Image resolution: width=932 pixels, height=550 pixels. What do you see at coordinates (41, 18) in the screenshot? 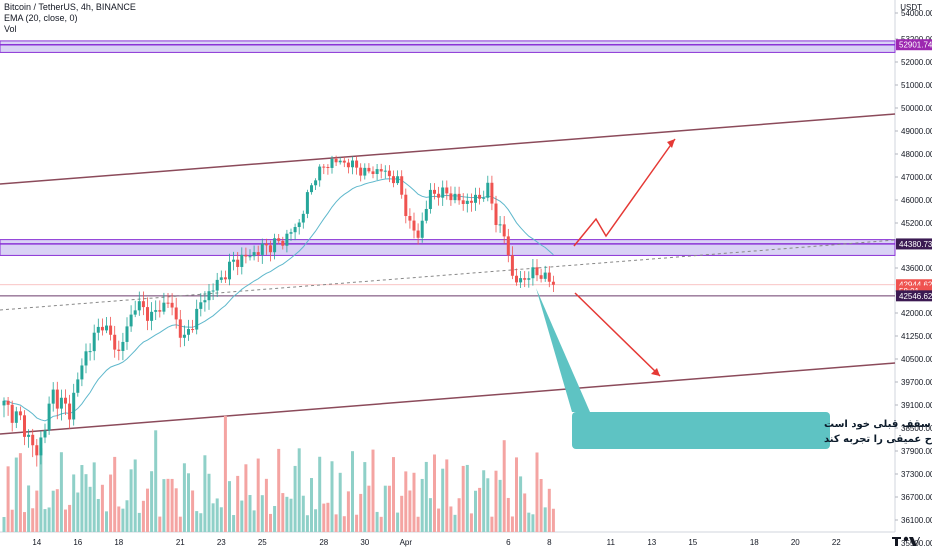
I see `ema-legend: EMA (20, close, 0)` at bounding box center [41, 18].